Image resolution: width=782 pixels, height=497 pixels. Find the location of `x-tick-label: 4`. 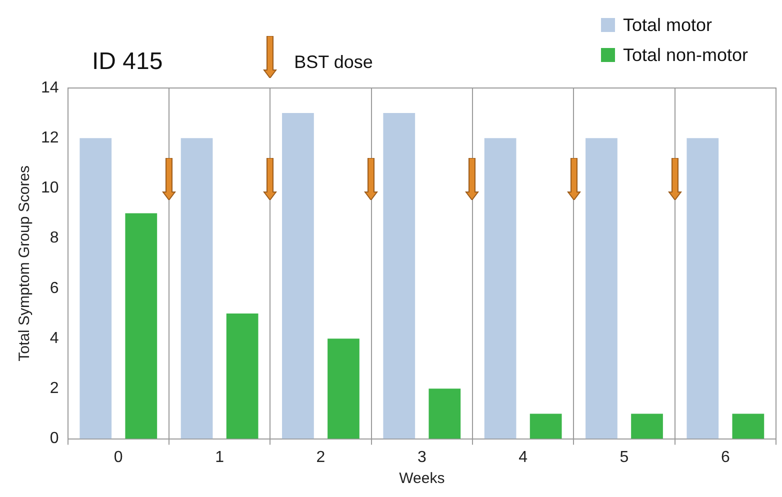

x-tick-label: 4 is located at coordinates (523, 457).